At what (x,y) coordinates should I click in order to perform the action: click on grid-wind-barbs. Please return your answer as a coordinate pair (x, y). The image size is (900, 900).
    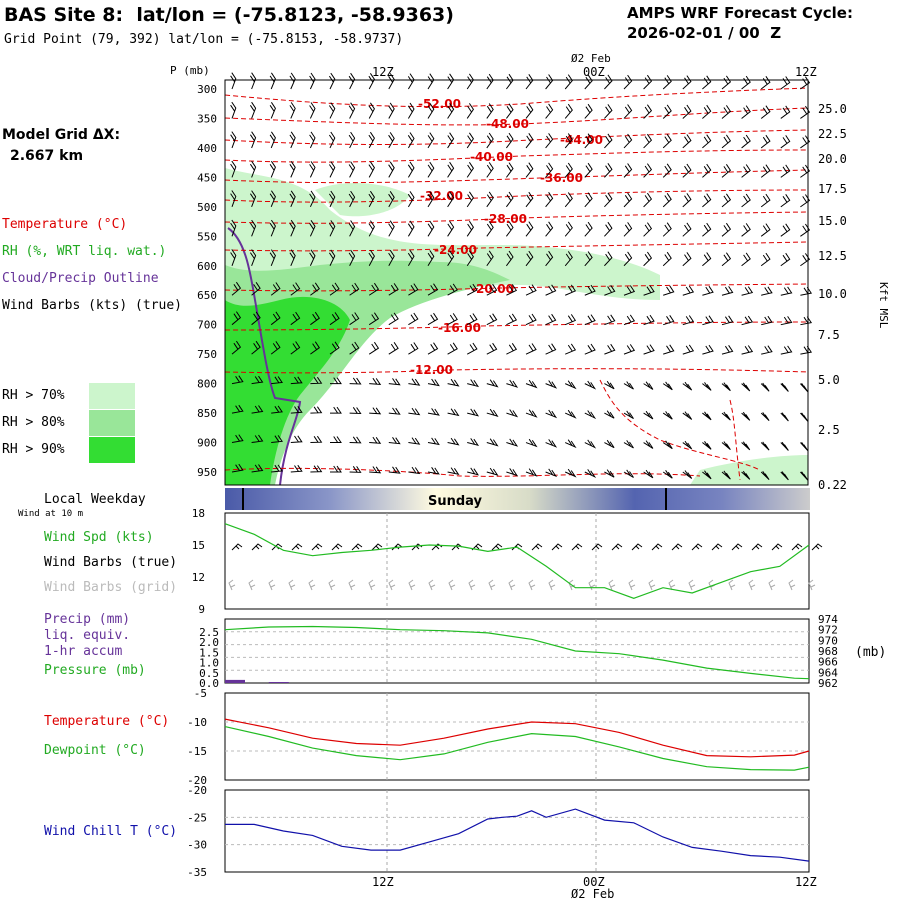
    Looking at the image, I should click on (522, 585).